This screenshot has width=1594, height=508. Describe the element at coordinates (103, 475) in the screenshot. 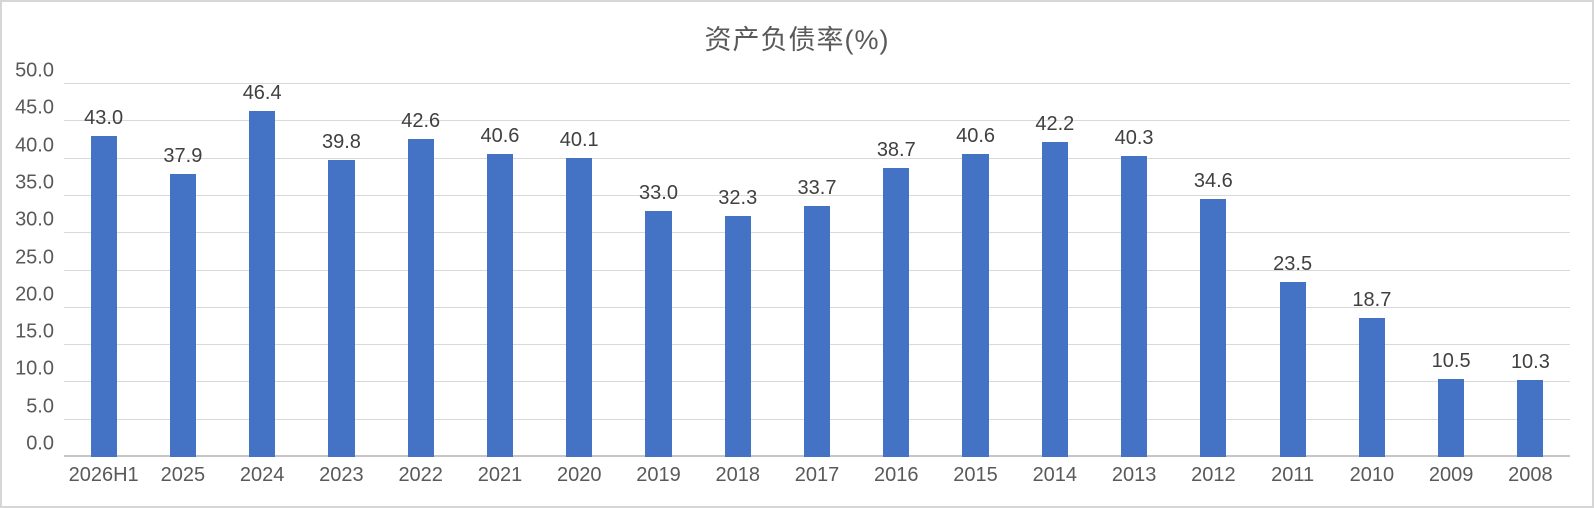

I see `x-axis-tick-label-2026H1: 2026H1` at that location.